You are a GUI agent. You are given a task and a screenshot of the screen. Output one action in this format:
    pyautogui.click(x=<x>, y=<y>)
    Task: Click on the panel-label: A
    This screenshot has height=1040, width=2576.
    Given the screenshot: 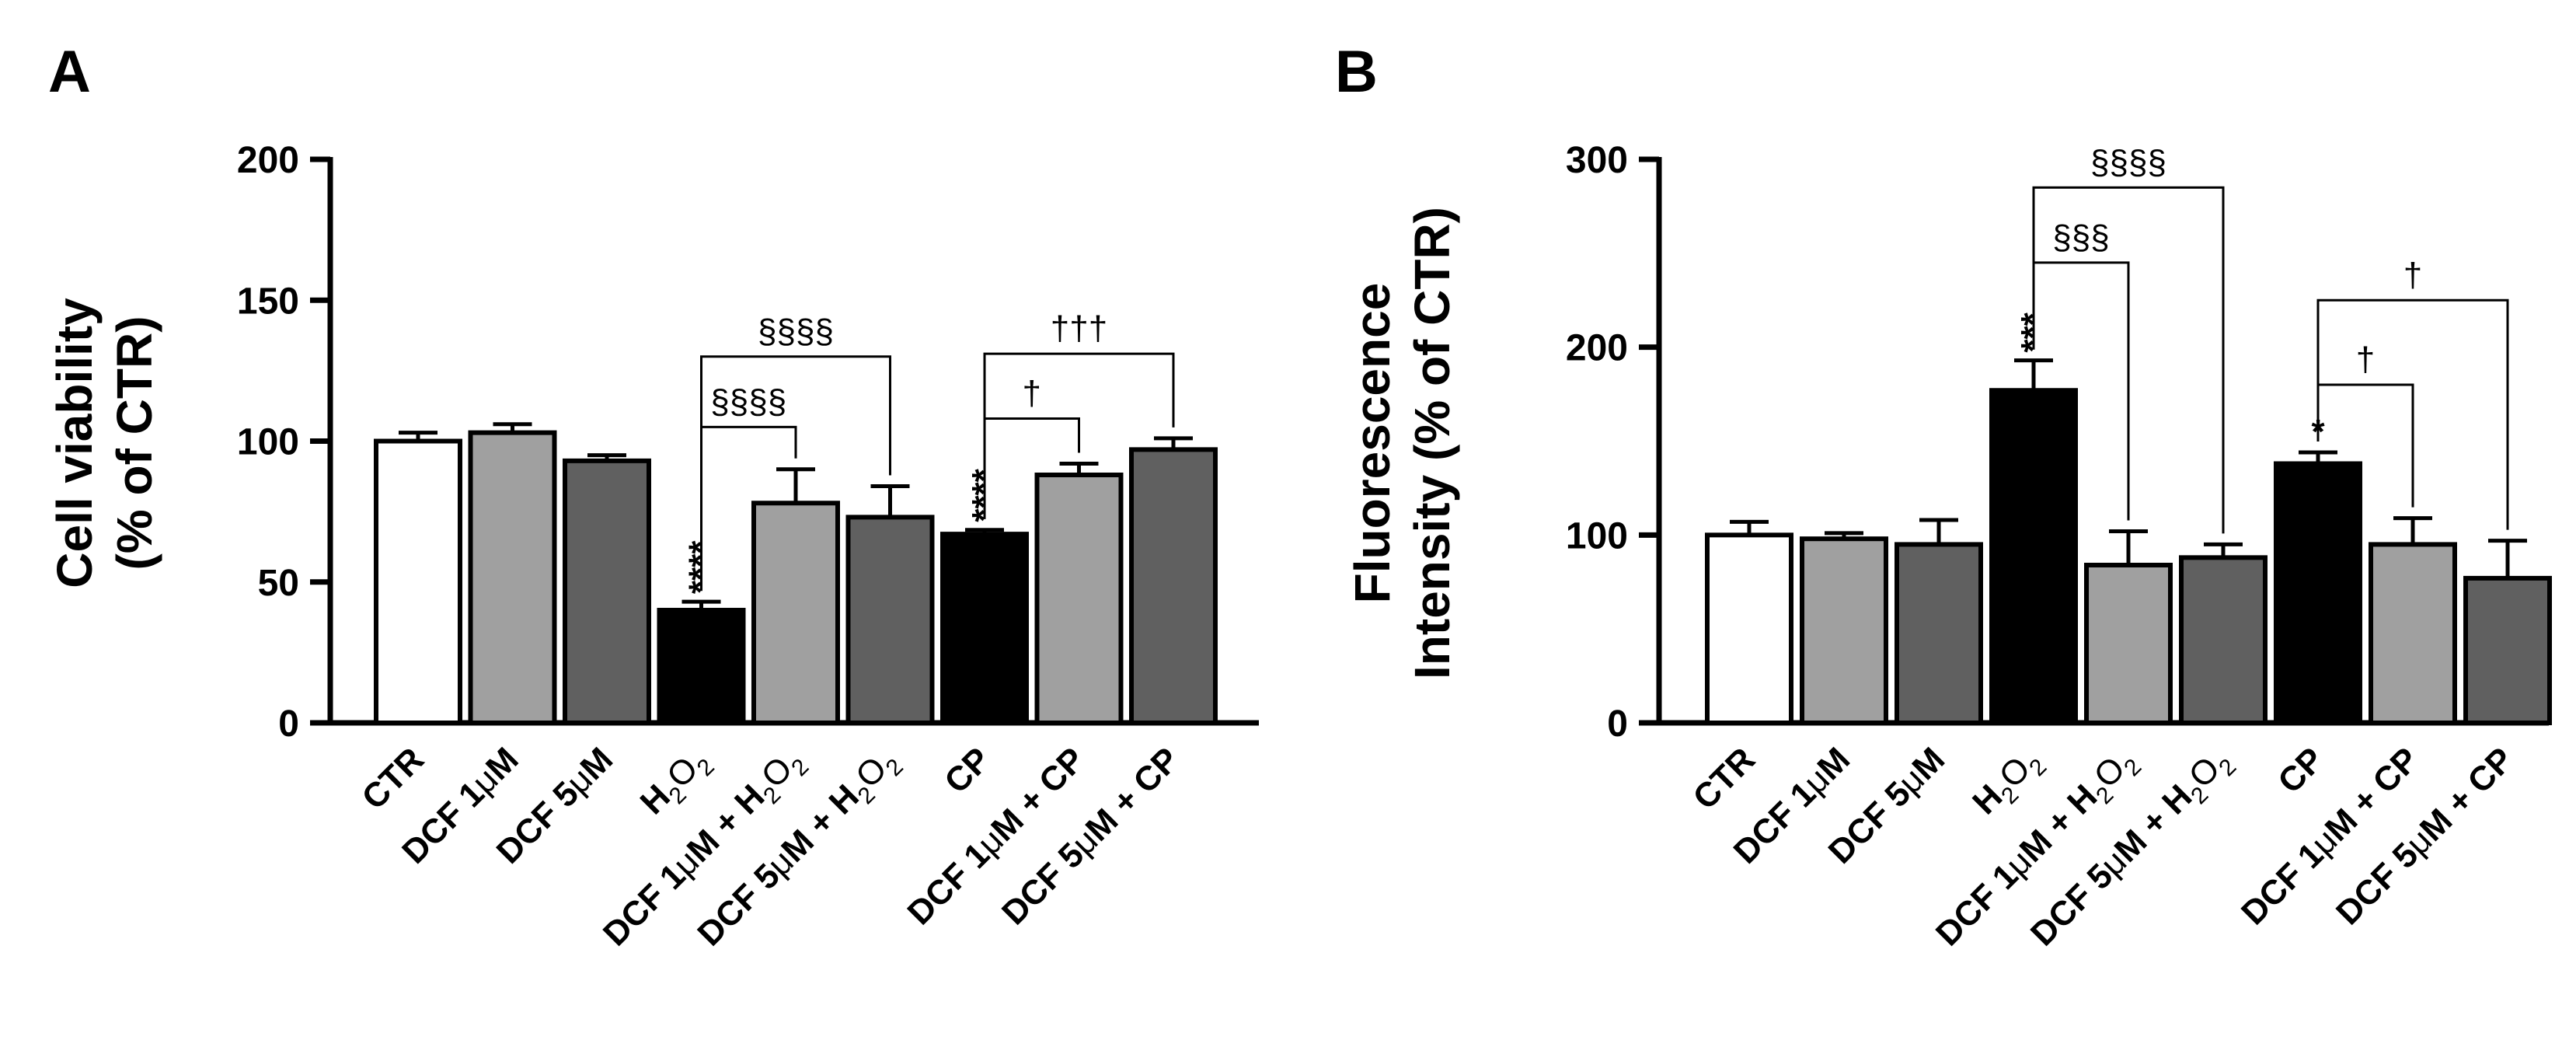 What is the action you would take?
    pyautogui.click(x=69, y=72)
    